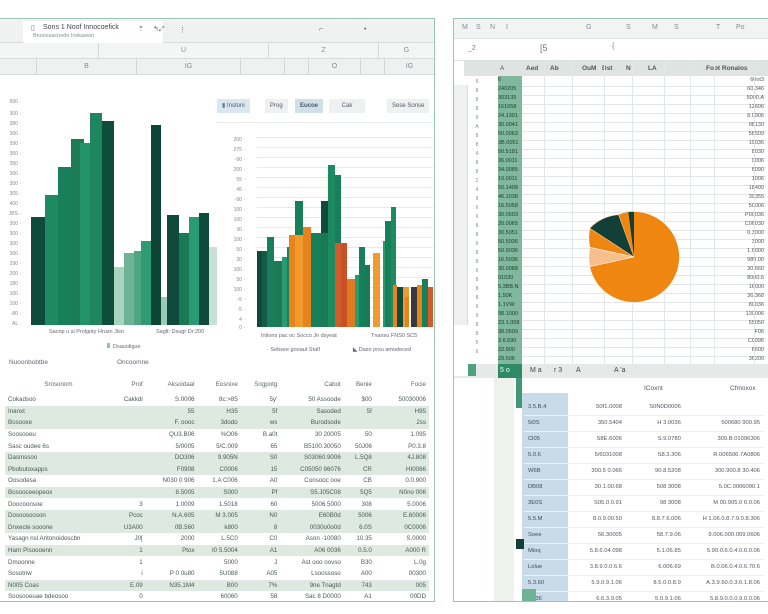 The height and width of the screenshot is (614, 768). Describe the element at coordinates (509, 323) in the screenshot. I see `cell: 23.1.008` at that location.